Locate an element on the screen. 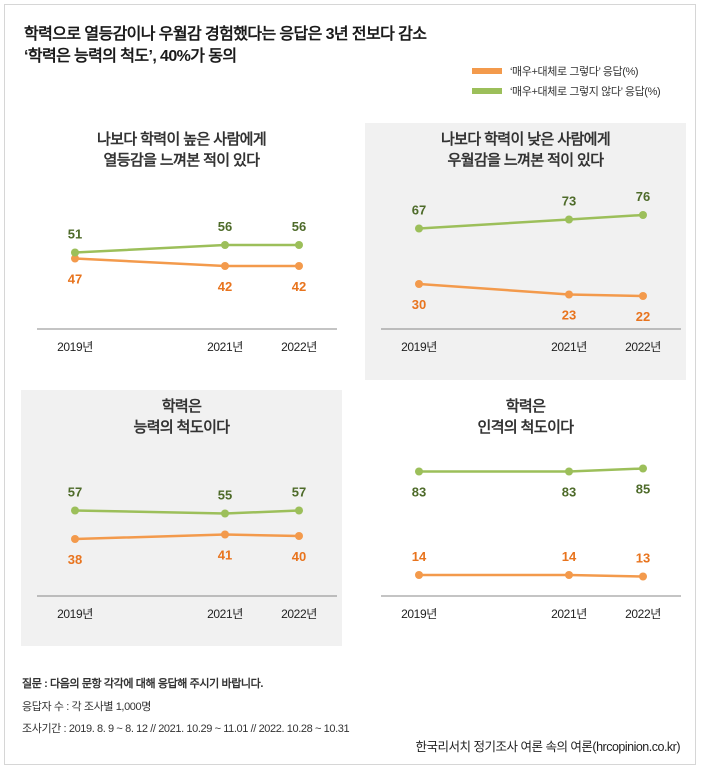 The height and width of the screenshot is (770, 702). panel-title: 학력은 능력의 척도이다 is located at coordinates (181, 417).